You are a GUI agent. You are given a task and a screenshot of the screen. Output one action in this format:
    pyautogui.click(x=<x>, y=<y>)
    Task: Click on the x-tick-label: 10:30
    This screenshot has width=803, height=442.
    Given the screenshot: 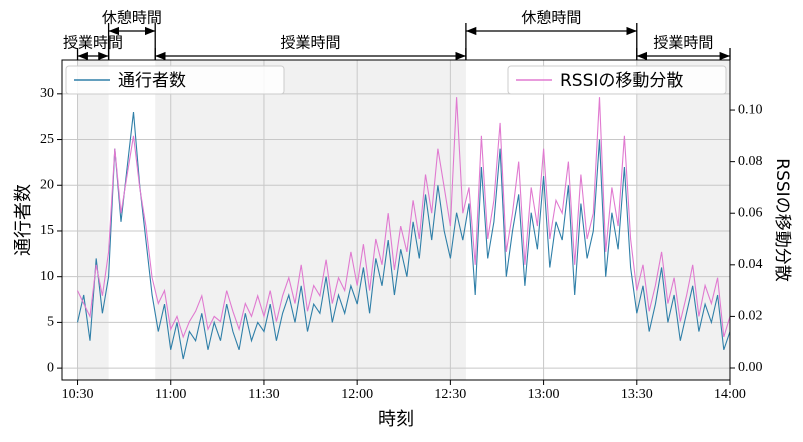 What is the action you would take?
    pyautogui.click(x=78, y=394)
    